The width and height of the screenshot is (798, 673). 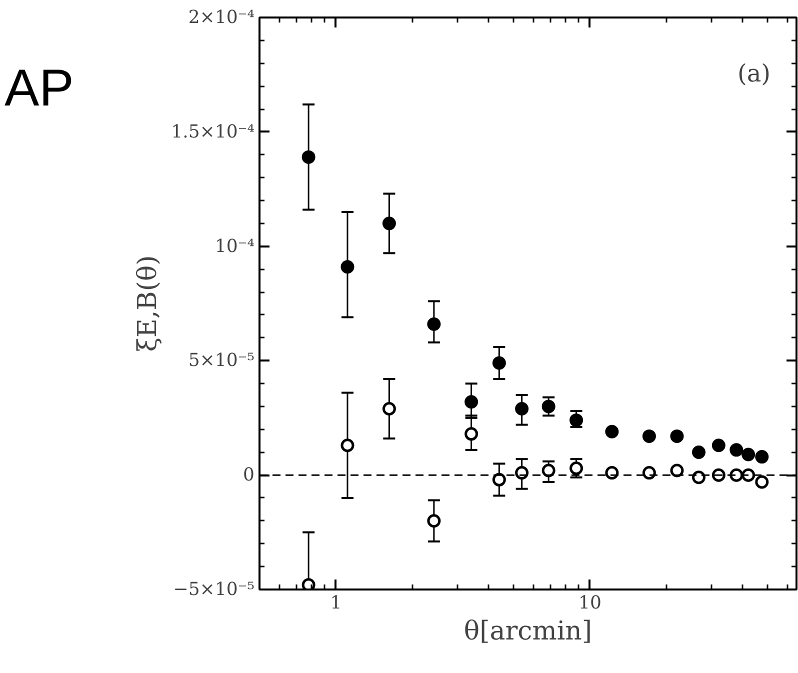 What do you see at coordinates (39, 89) in the screenshot?
I see `text: AP` at bounding box center [39, 89].